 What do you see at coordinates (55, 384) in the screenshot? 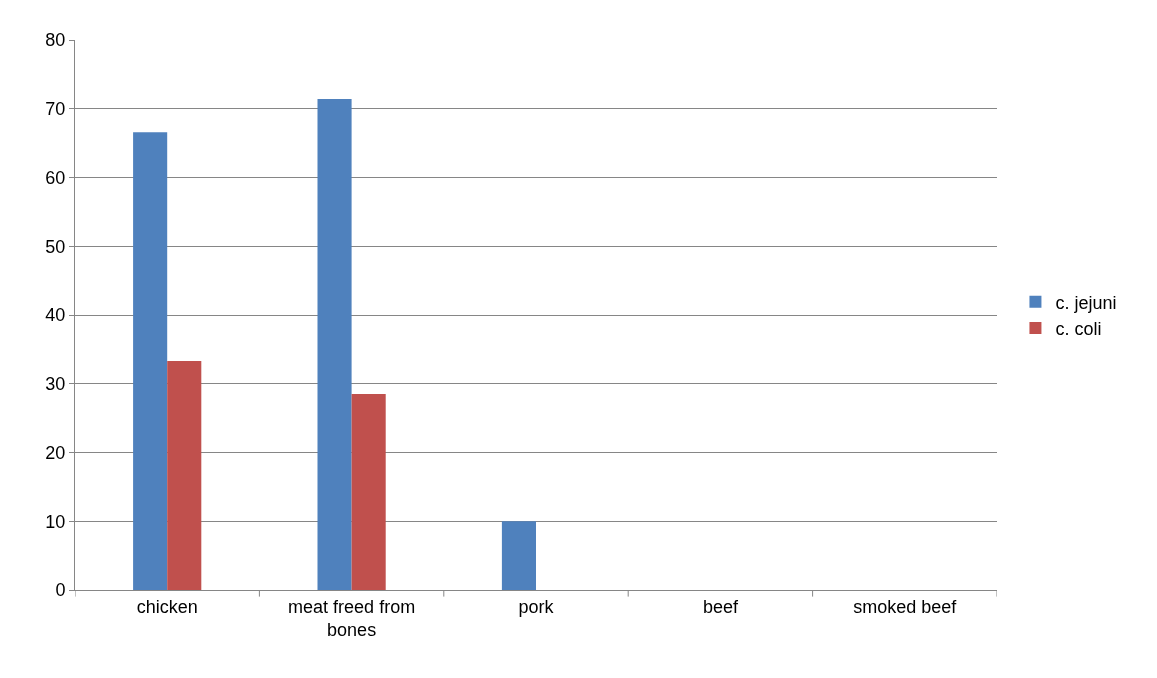
I see `y-tick-label: 30` at bounding box center [55, 384].